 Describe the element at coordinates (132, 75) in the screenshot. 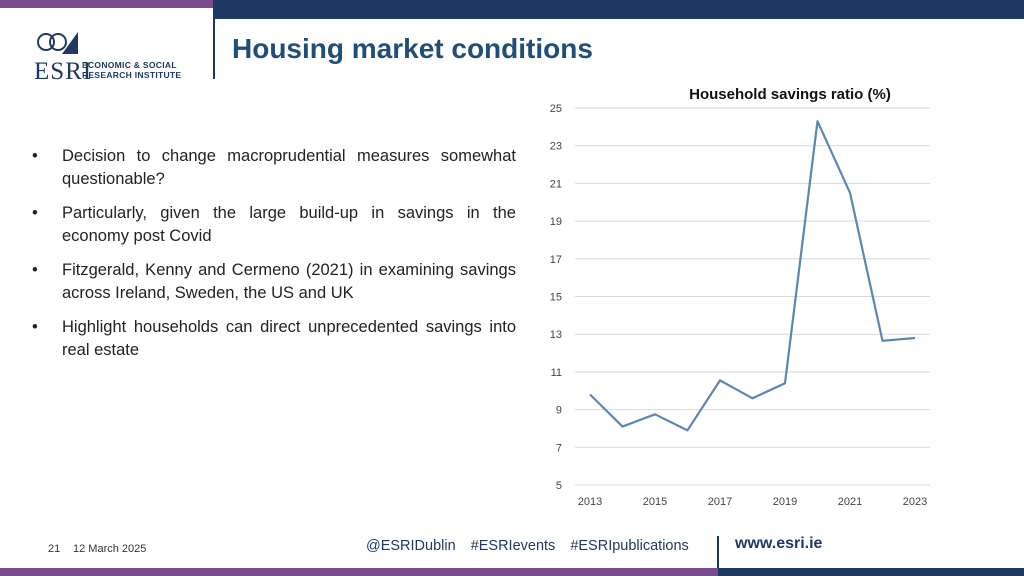

I see `logo-tagline-2: RESEARCH INSTITUTE` at that location.